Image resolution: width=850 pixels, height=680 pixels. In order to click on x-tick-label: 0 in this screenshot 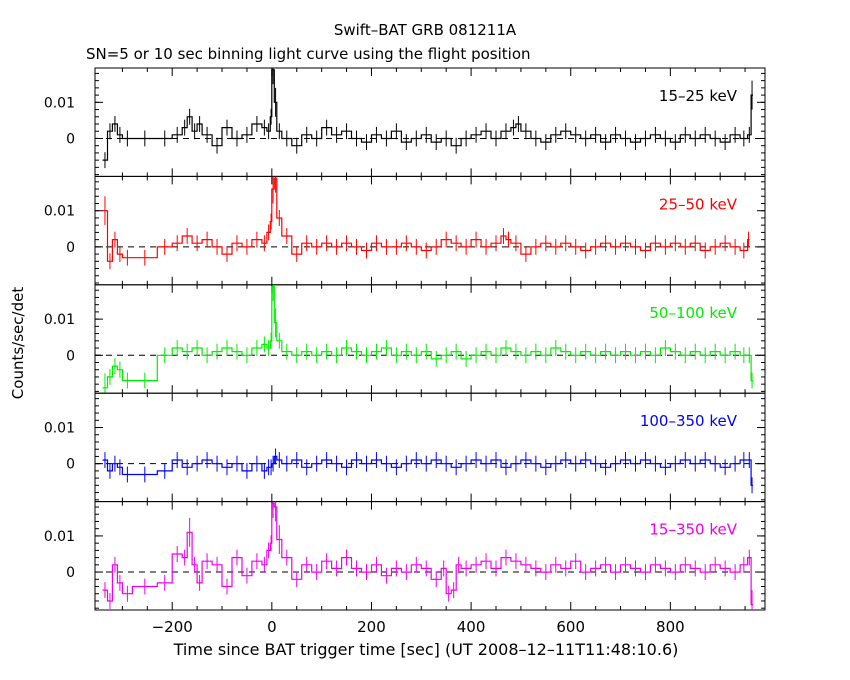, I will do `click(272, 627)`.